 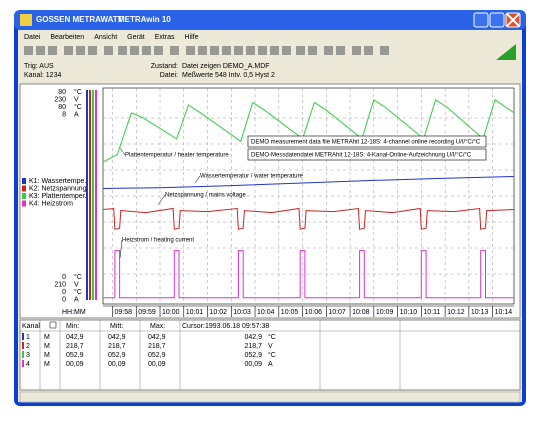 What do you see at coordinates (28, 337) in the screenshot?
I see `table-cell: 1` at bounding box center [28, 337].